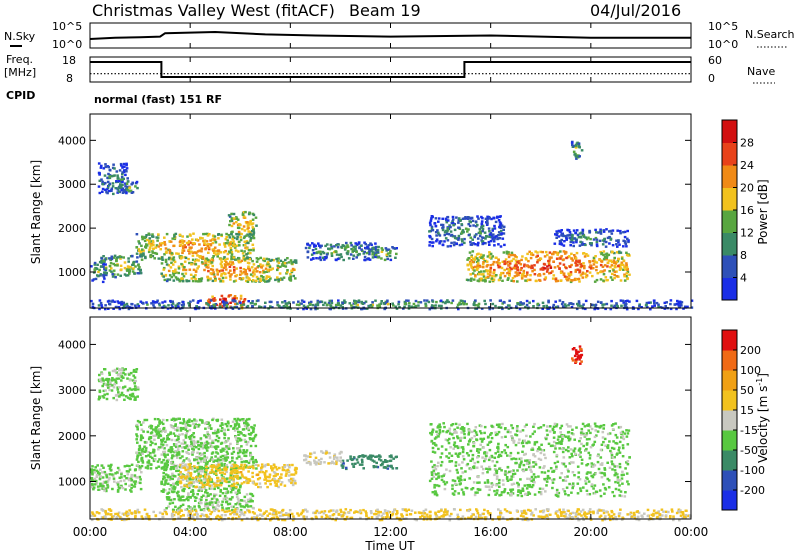 This screenshot has width=800, height=554. Describe the element at coordinates (158, 99) in the screenshot. I see `cpid-value: normal (fast) 151 RF` at that location.